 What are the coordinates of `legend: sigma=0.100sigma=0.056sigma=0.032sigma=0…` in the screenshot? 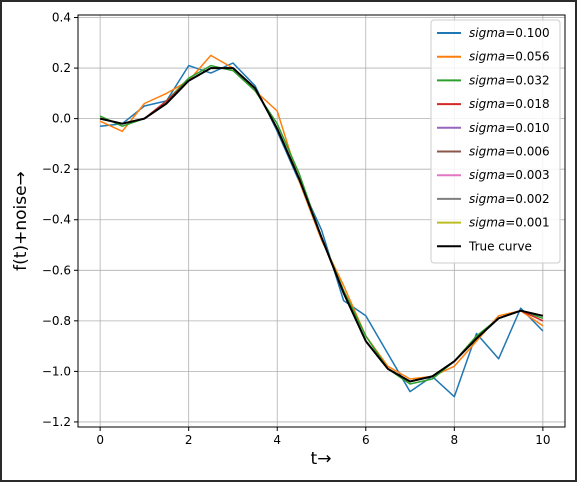 It's located at (495, 141).